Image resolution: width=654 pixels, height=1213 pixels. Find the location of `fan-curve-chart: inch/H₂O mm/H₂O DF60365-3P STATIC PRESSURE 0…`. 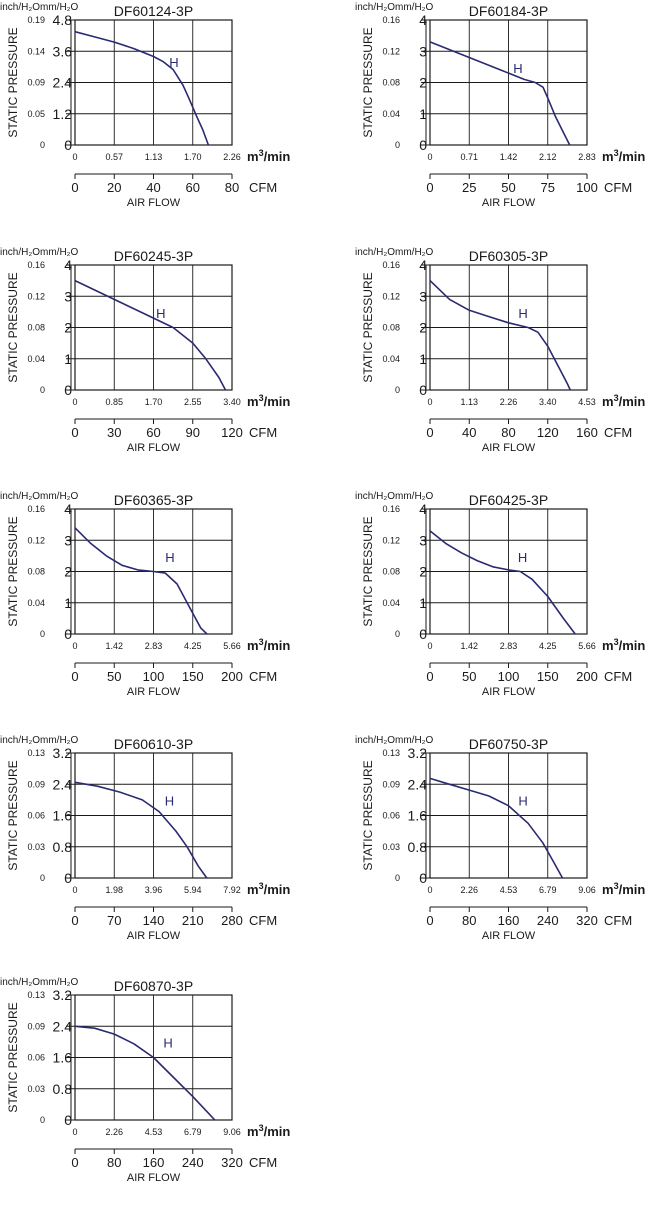

fan-curve-chart: inch/H₂O mm/H₂O DF60365-3P STATIC PRESSURE 0… is located at coordinates (163, 608).